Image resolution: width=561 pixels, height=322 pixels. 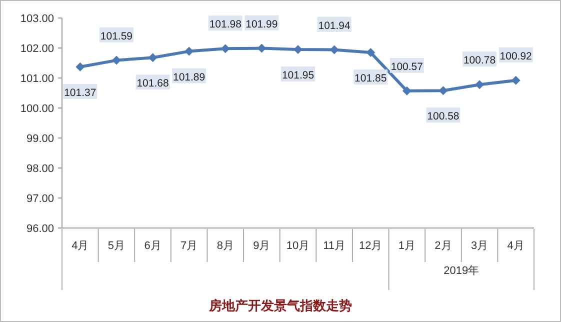 What do you see at coordinates (225, 24) in the screenshot?
I see `data-label: 101.98` at bounding box center [225, 24].